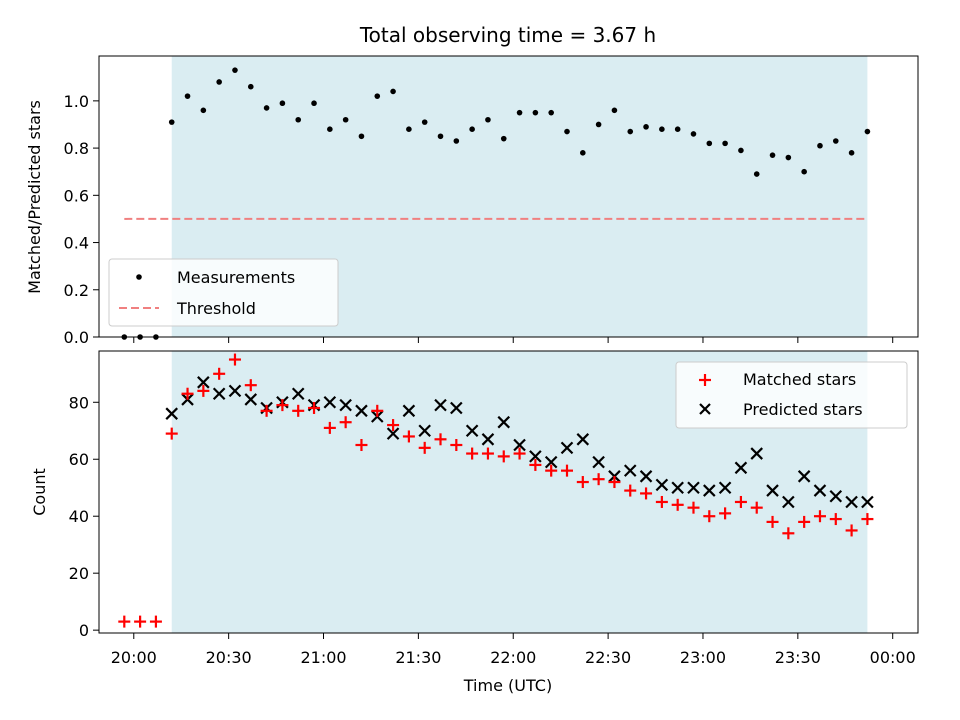 Image resolution: width=960 pixels, height=720 pixels. Describe the element at coordinates (76, 148) in the screenshot. I see `y-tick-label: 0.8` at that location.